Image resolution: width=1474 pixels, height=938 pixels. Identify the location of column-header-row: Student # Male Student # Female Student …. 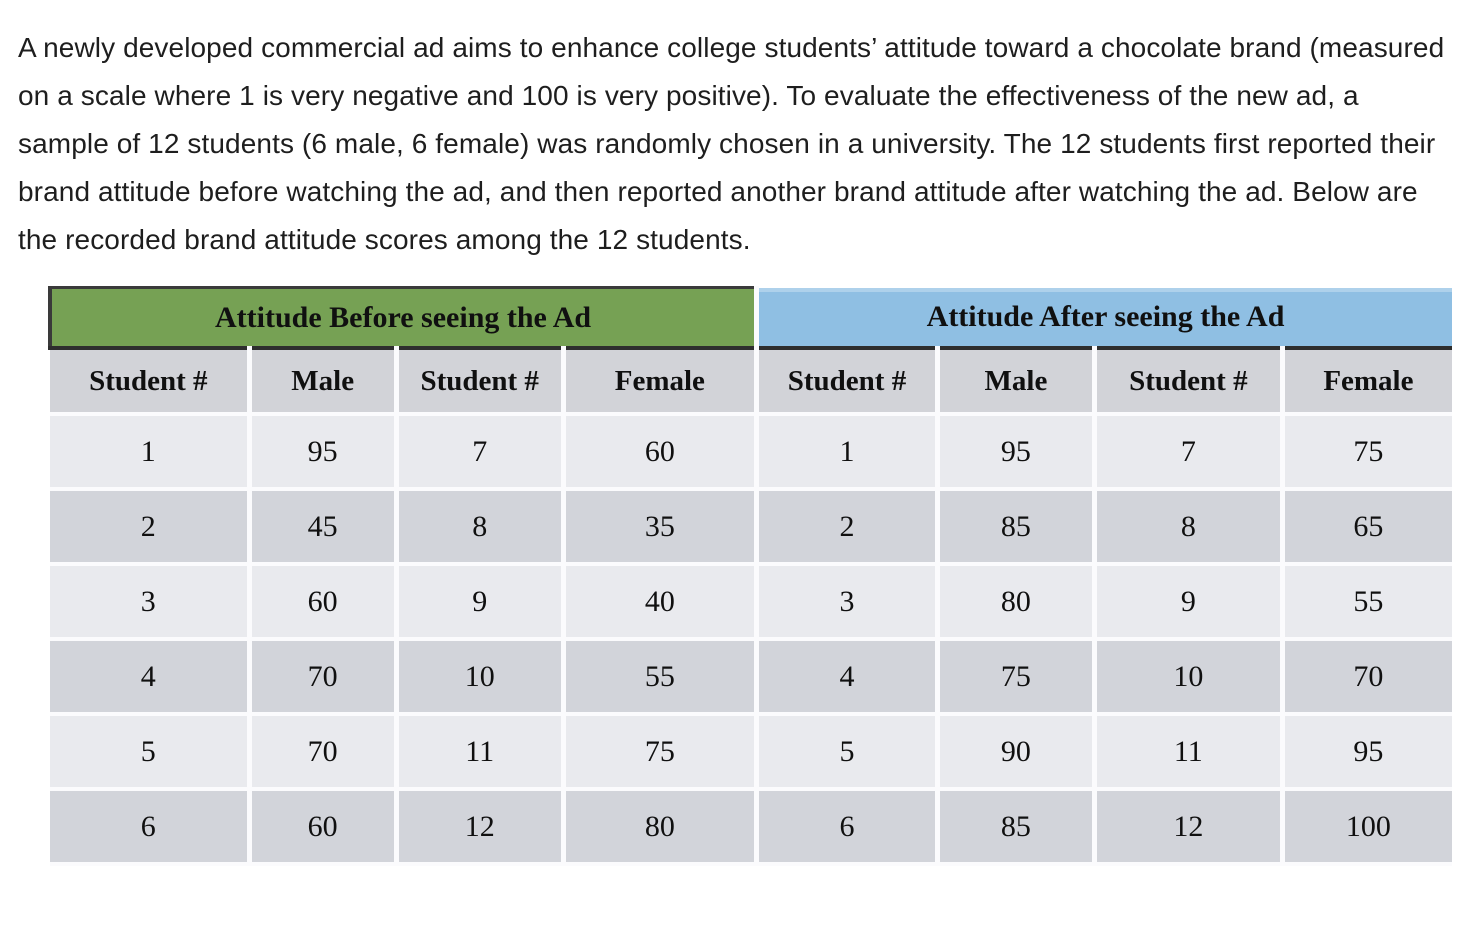
(751, 382).